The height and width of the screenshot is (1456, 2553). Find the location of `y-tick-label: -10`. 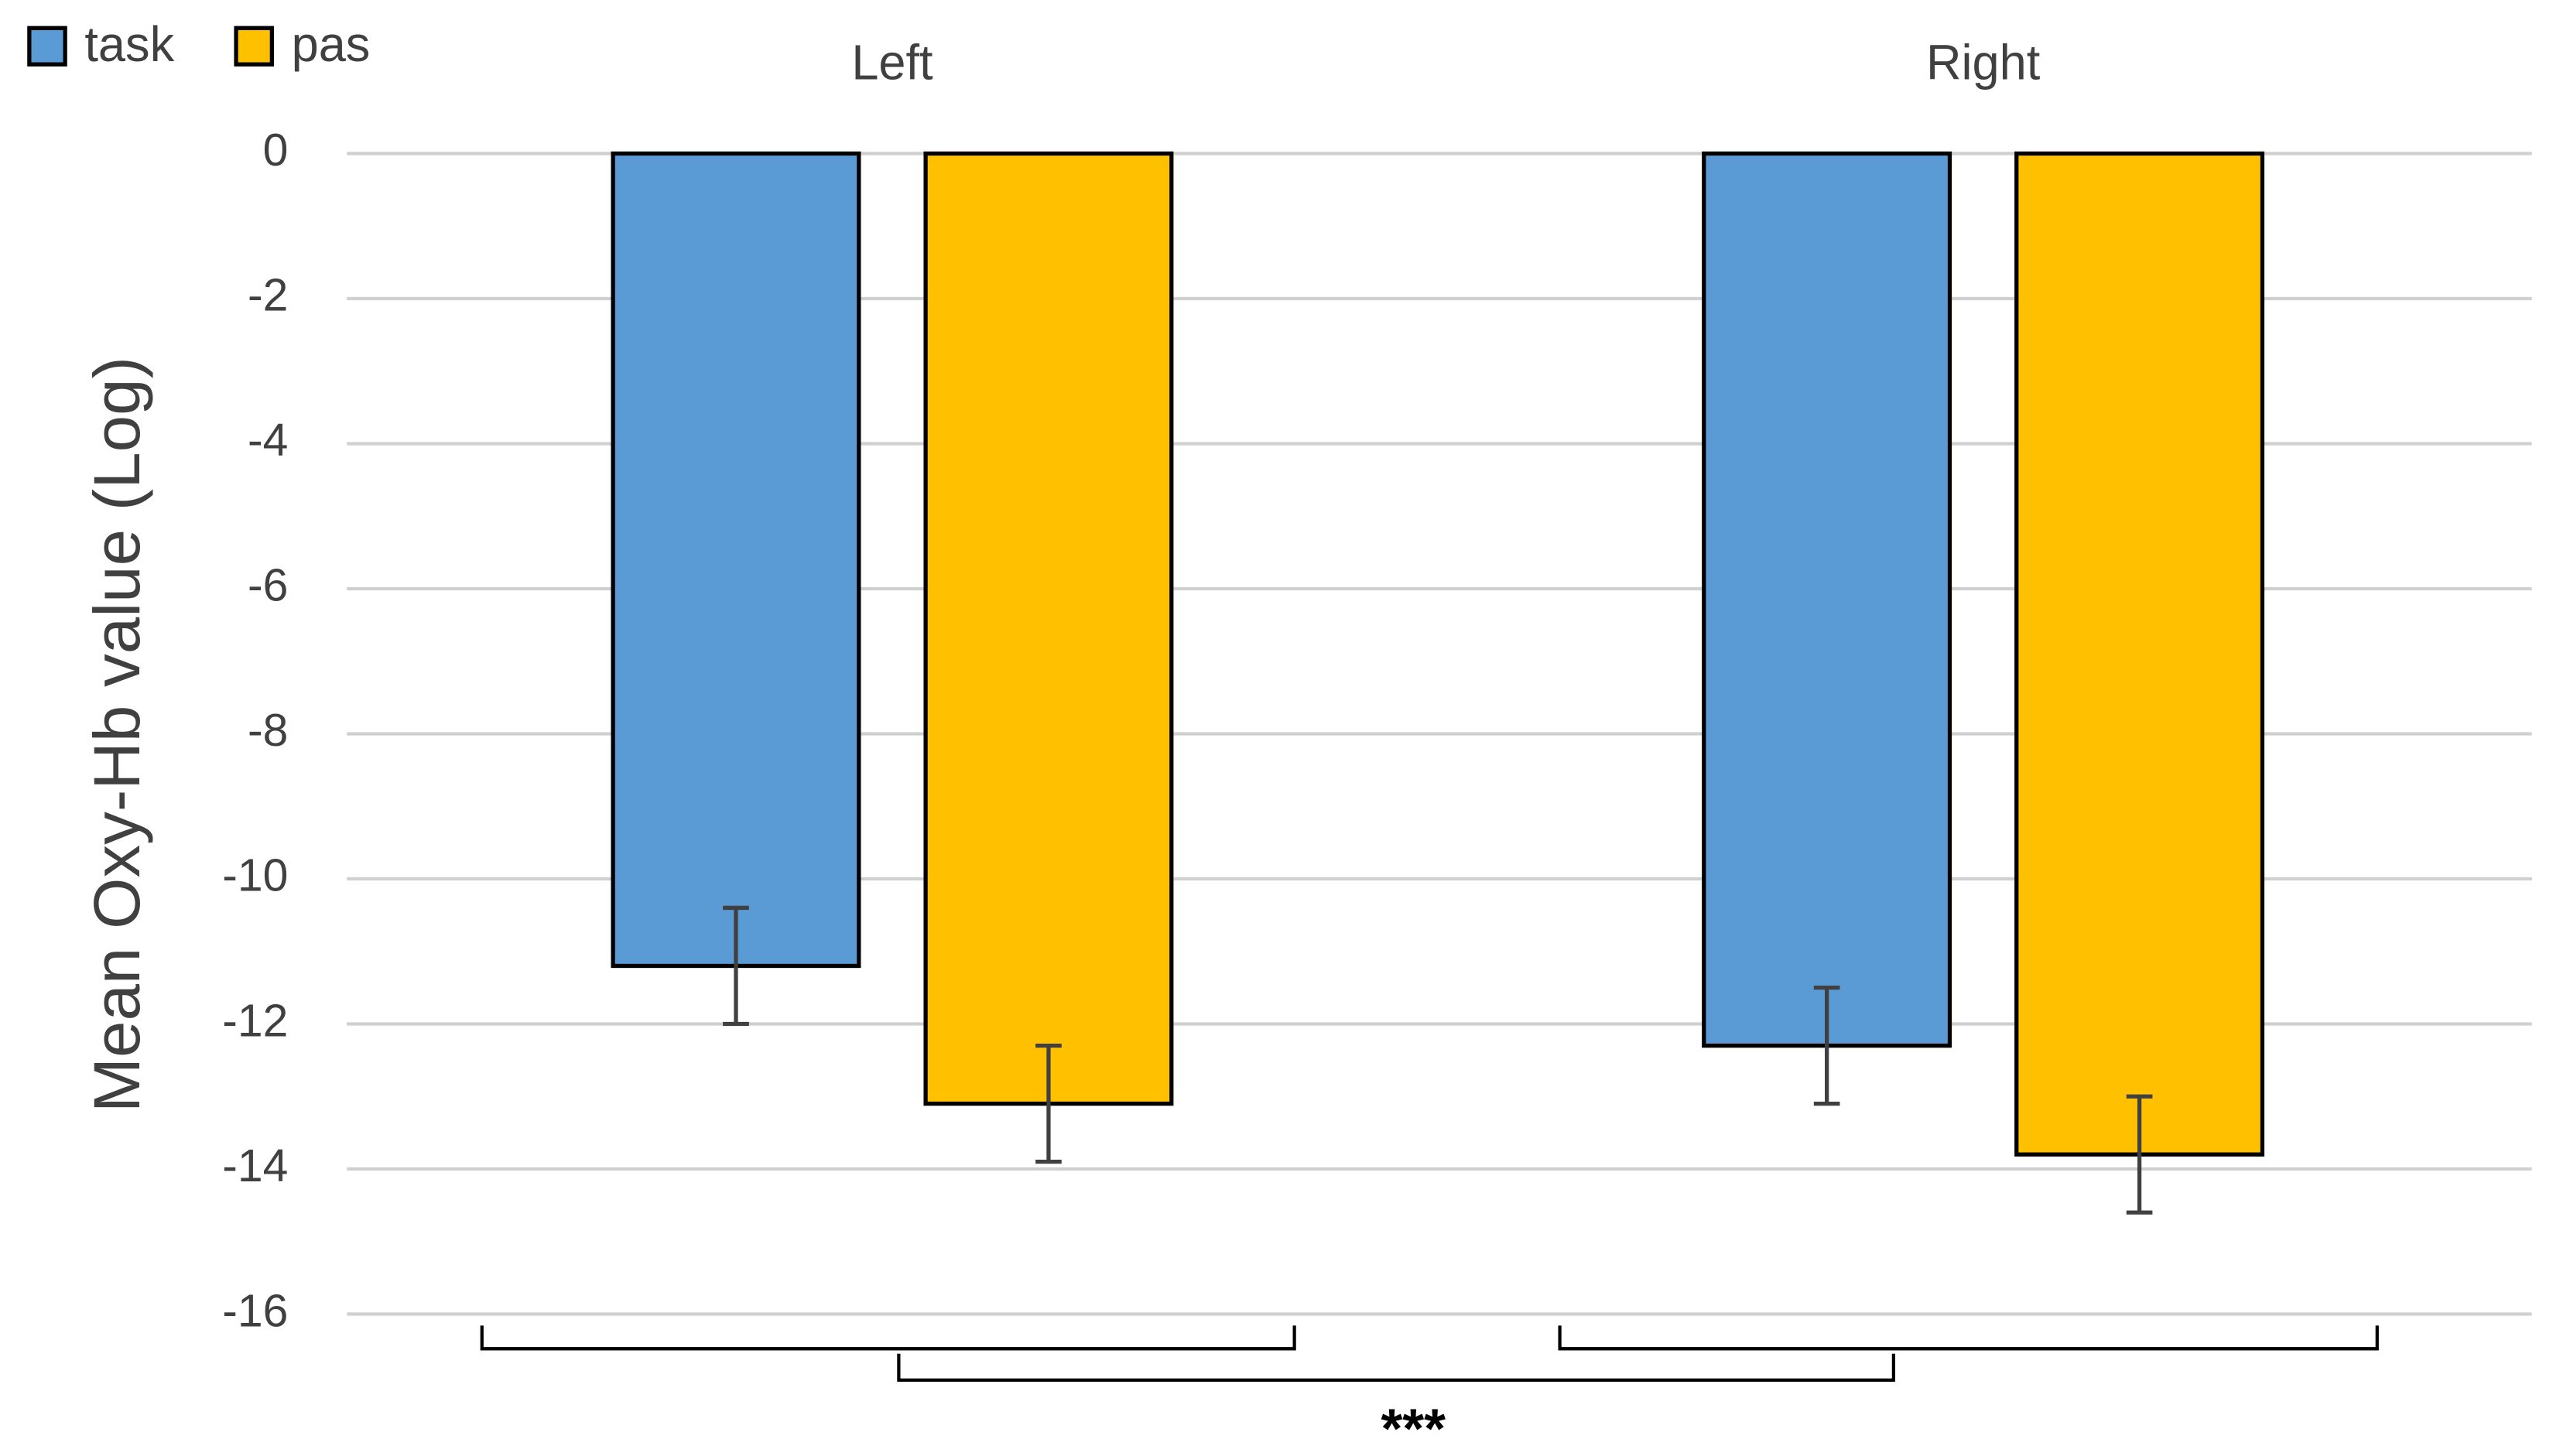

y-tick-label: -10 is located at coordinates (255, 875).